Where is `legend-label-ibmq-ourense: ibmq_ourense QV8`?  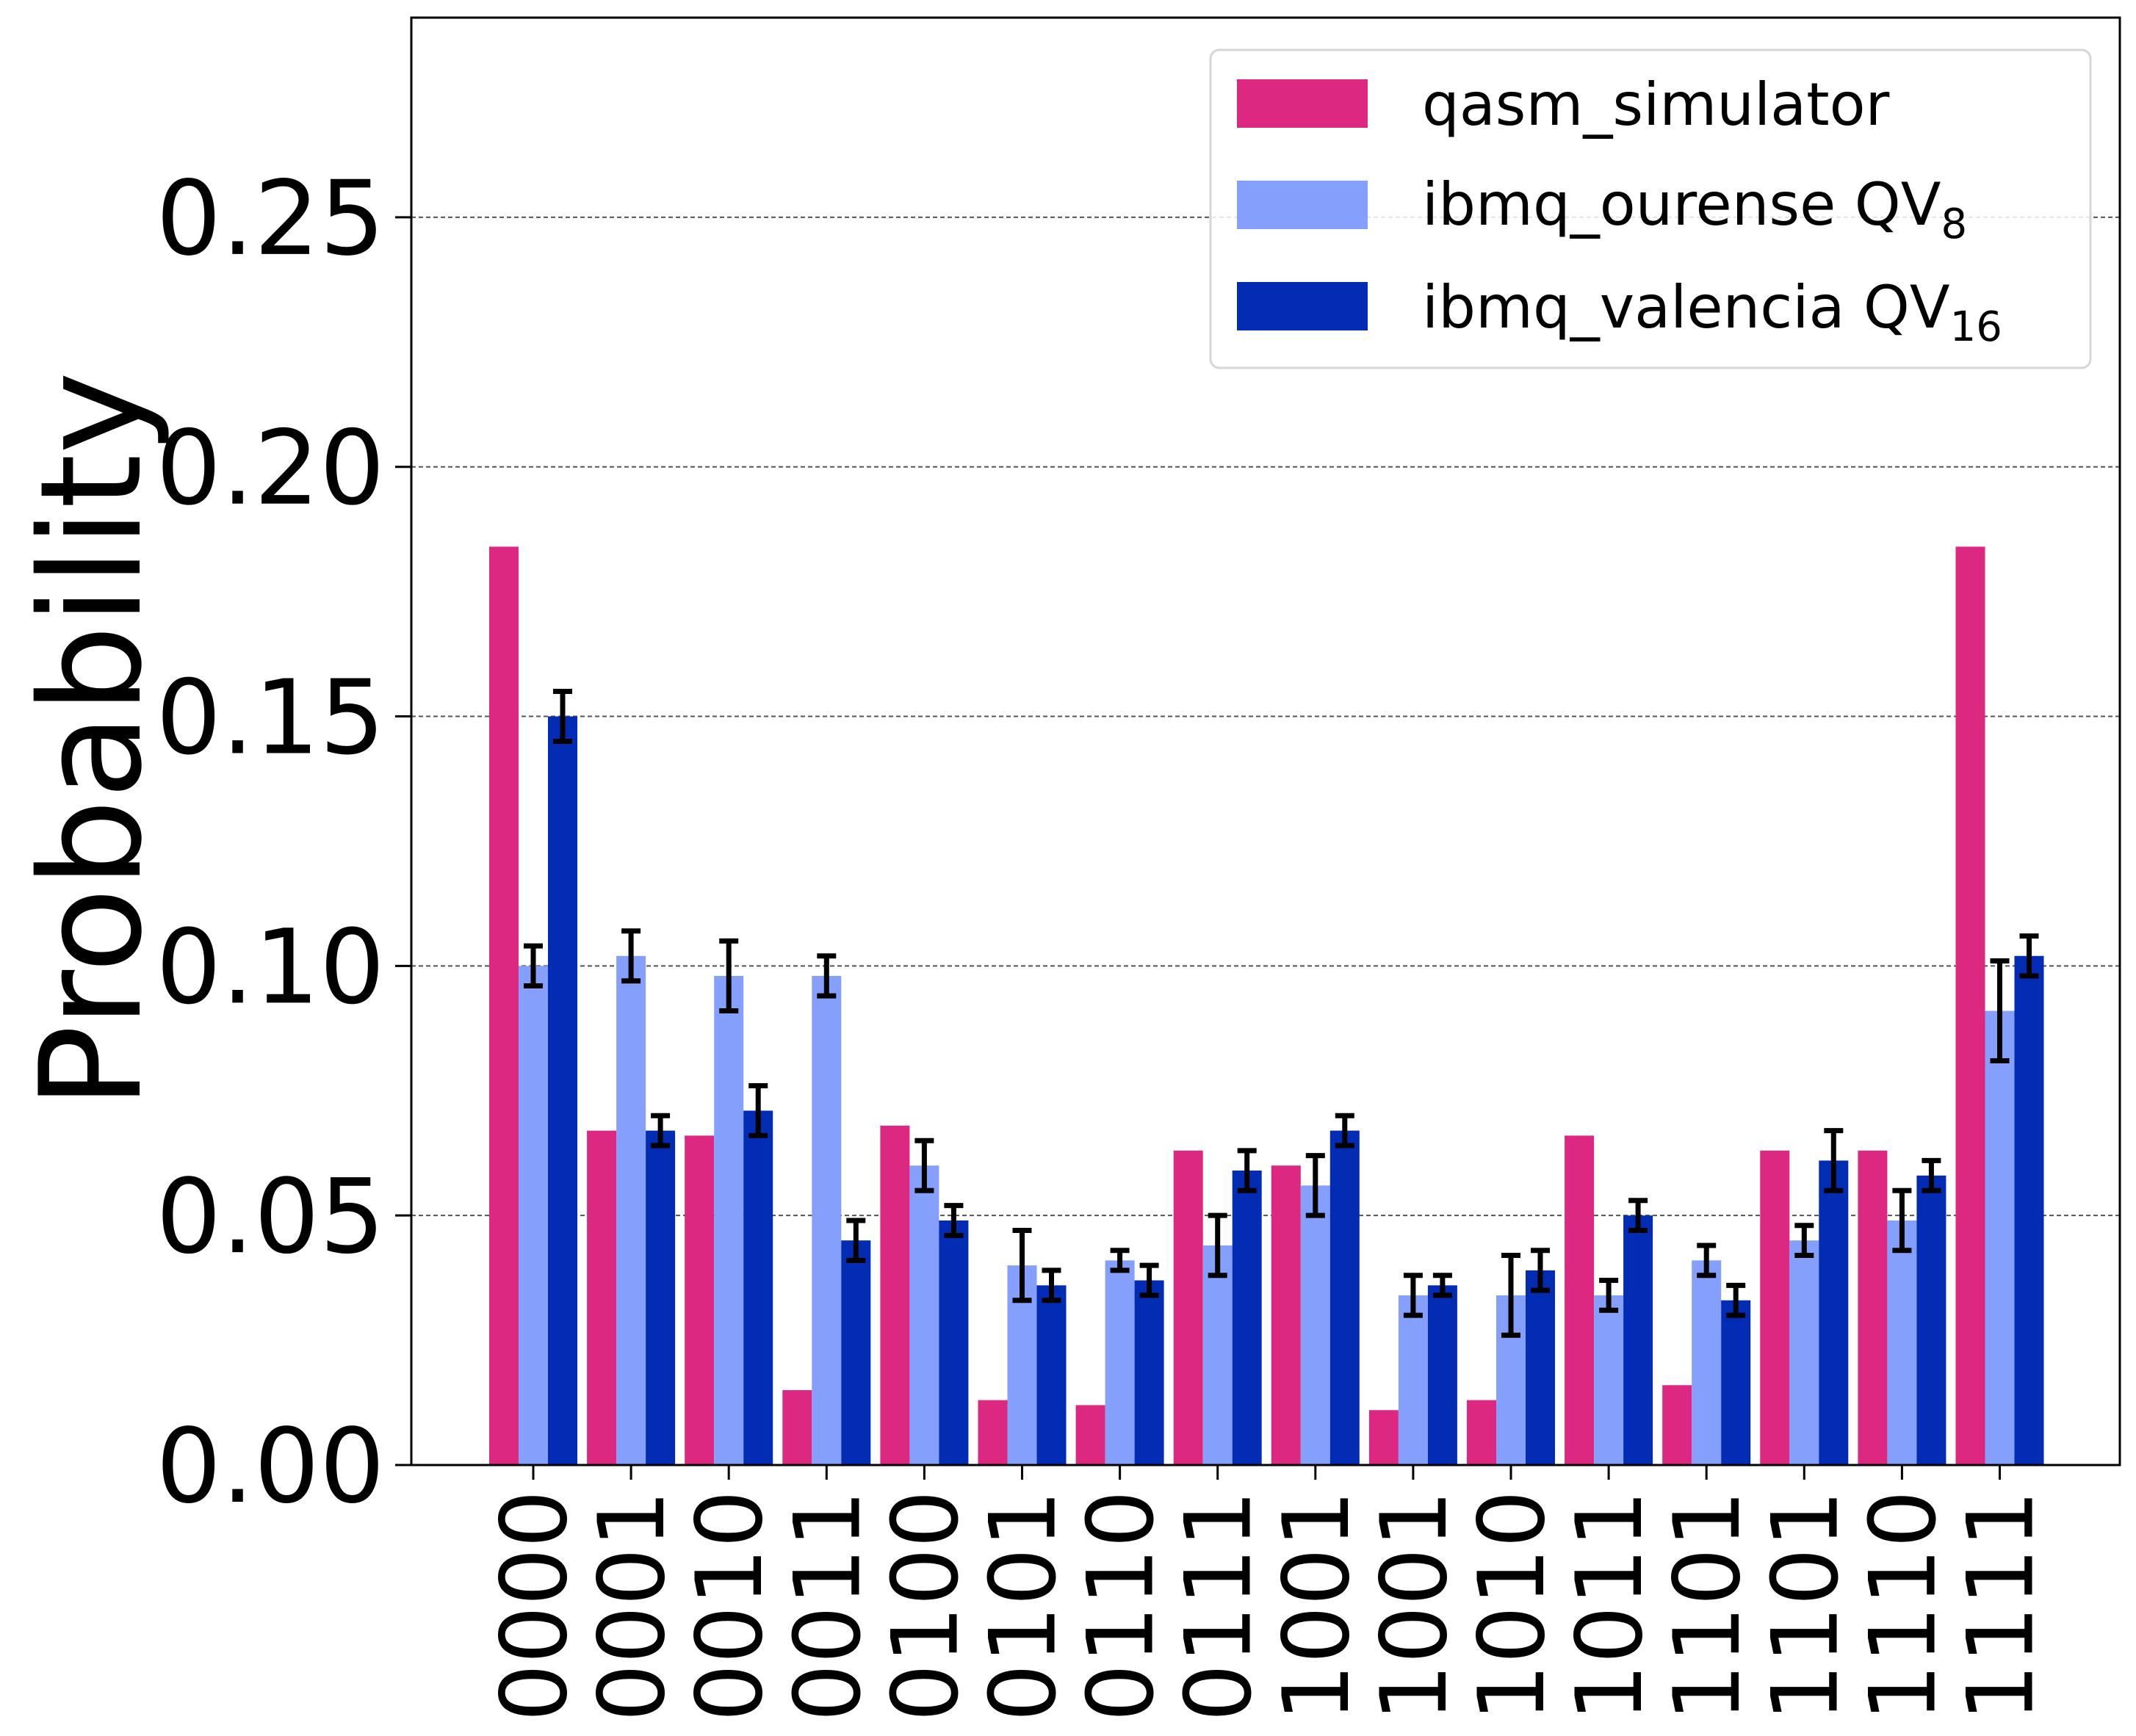 legend-label-ibmq-ourense: ibmq_ourense QV8 is located at coordinates (1694, 209).